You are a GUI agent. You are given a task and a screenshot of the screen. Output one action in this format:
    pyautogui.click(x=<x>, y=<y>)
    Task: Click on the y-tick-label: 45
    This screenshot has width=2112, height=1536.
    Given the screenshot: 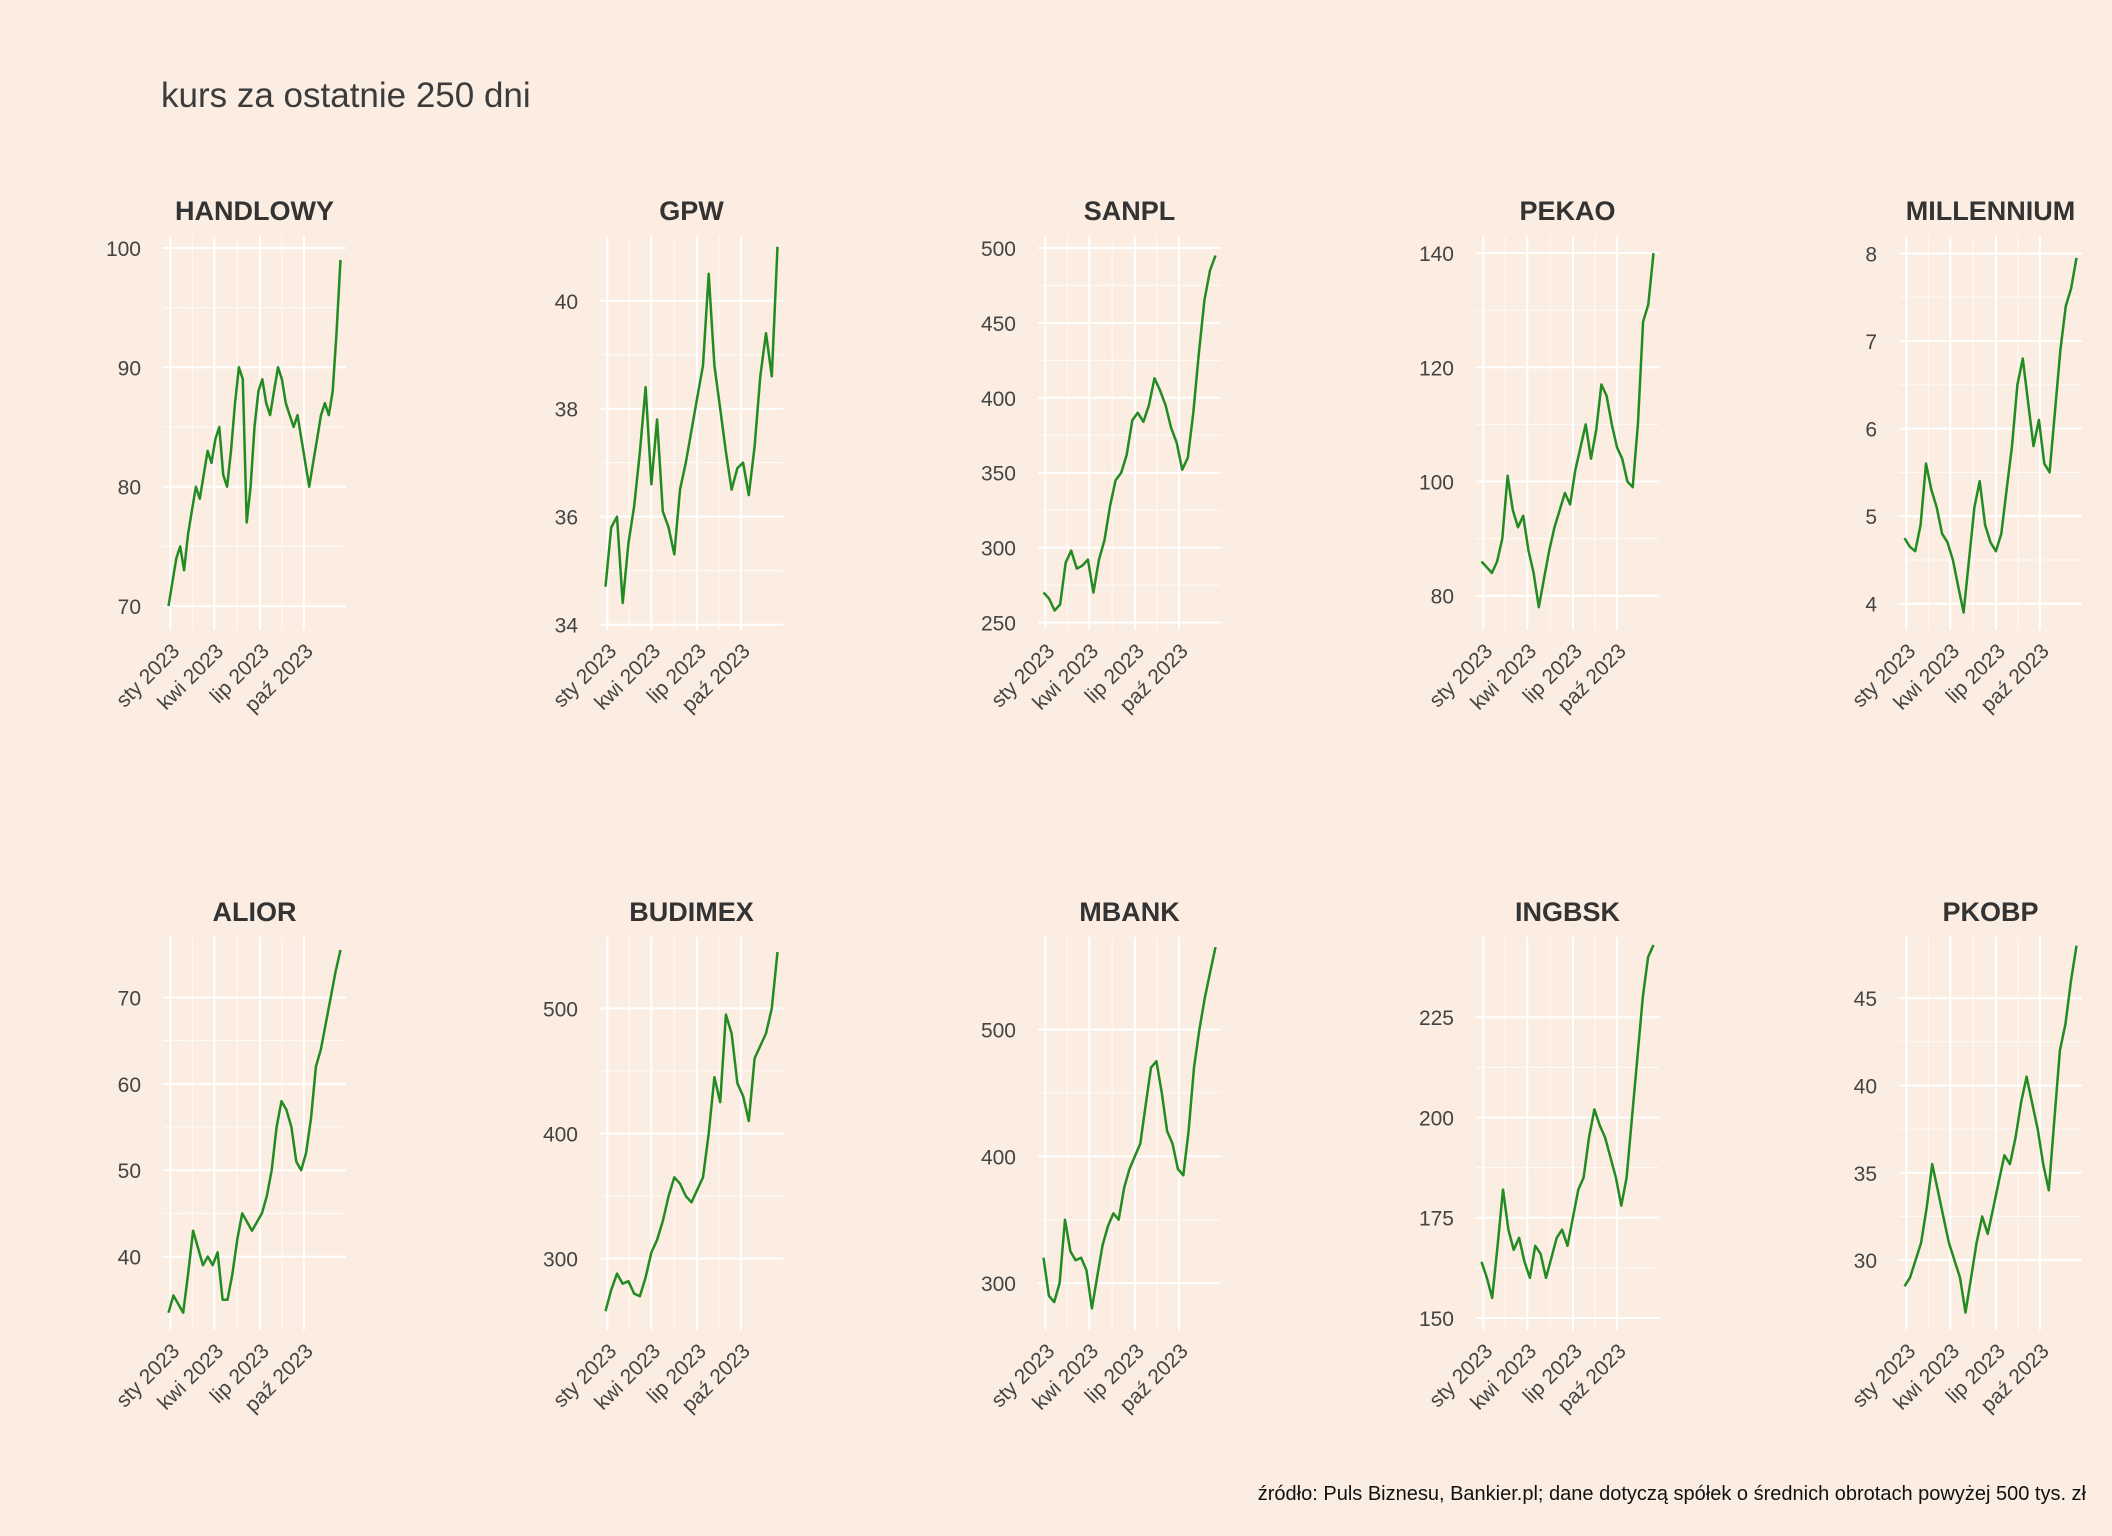 What is the action you would take?
    pyautogui.click(x=1865, y=999)
    